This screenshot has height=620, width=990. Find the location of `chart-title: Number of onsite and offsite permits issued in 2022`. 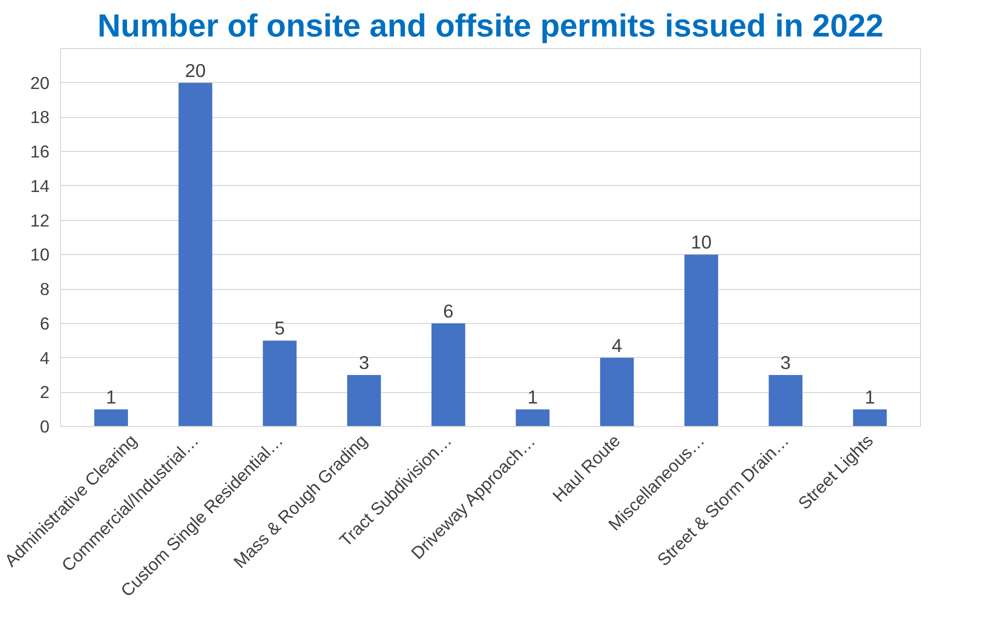

chart-title: Number of onsite and offsite permits issued in 2022 is located at coordinates (491, 26).